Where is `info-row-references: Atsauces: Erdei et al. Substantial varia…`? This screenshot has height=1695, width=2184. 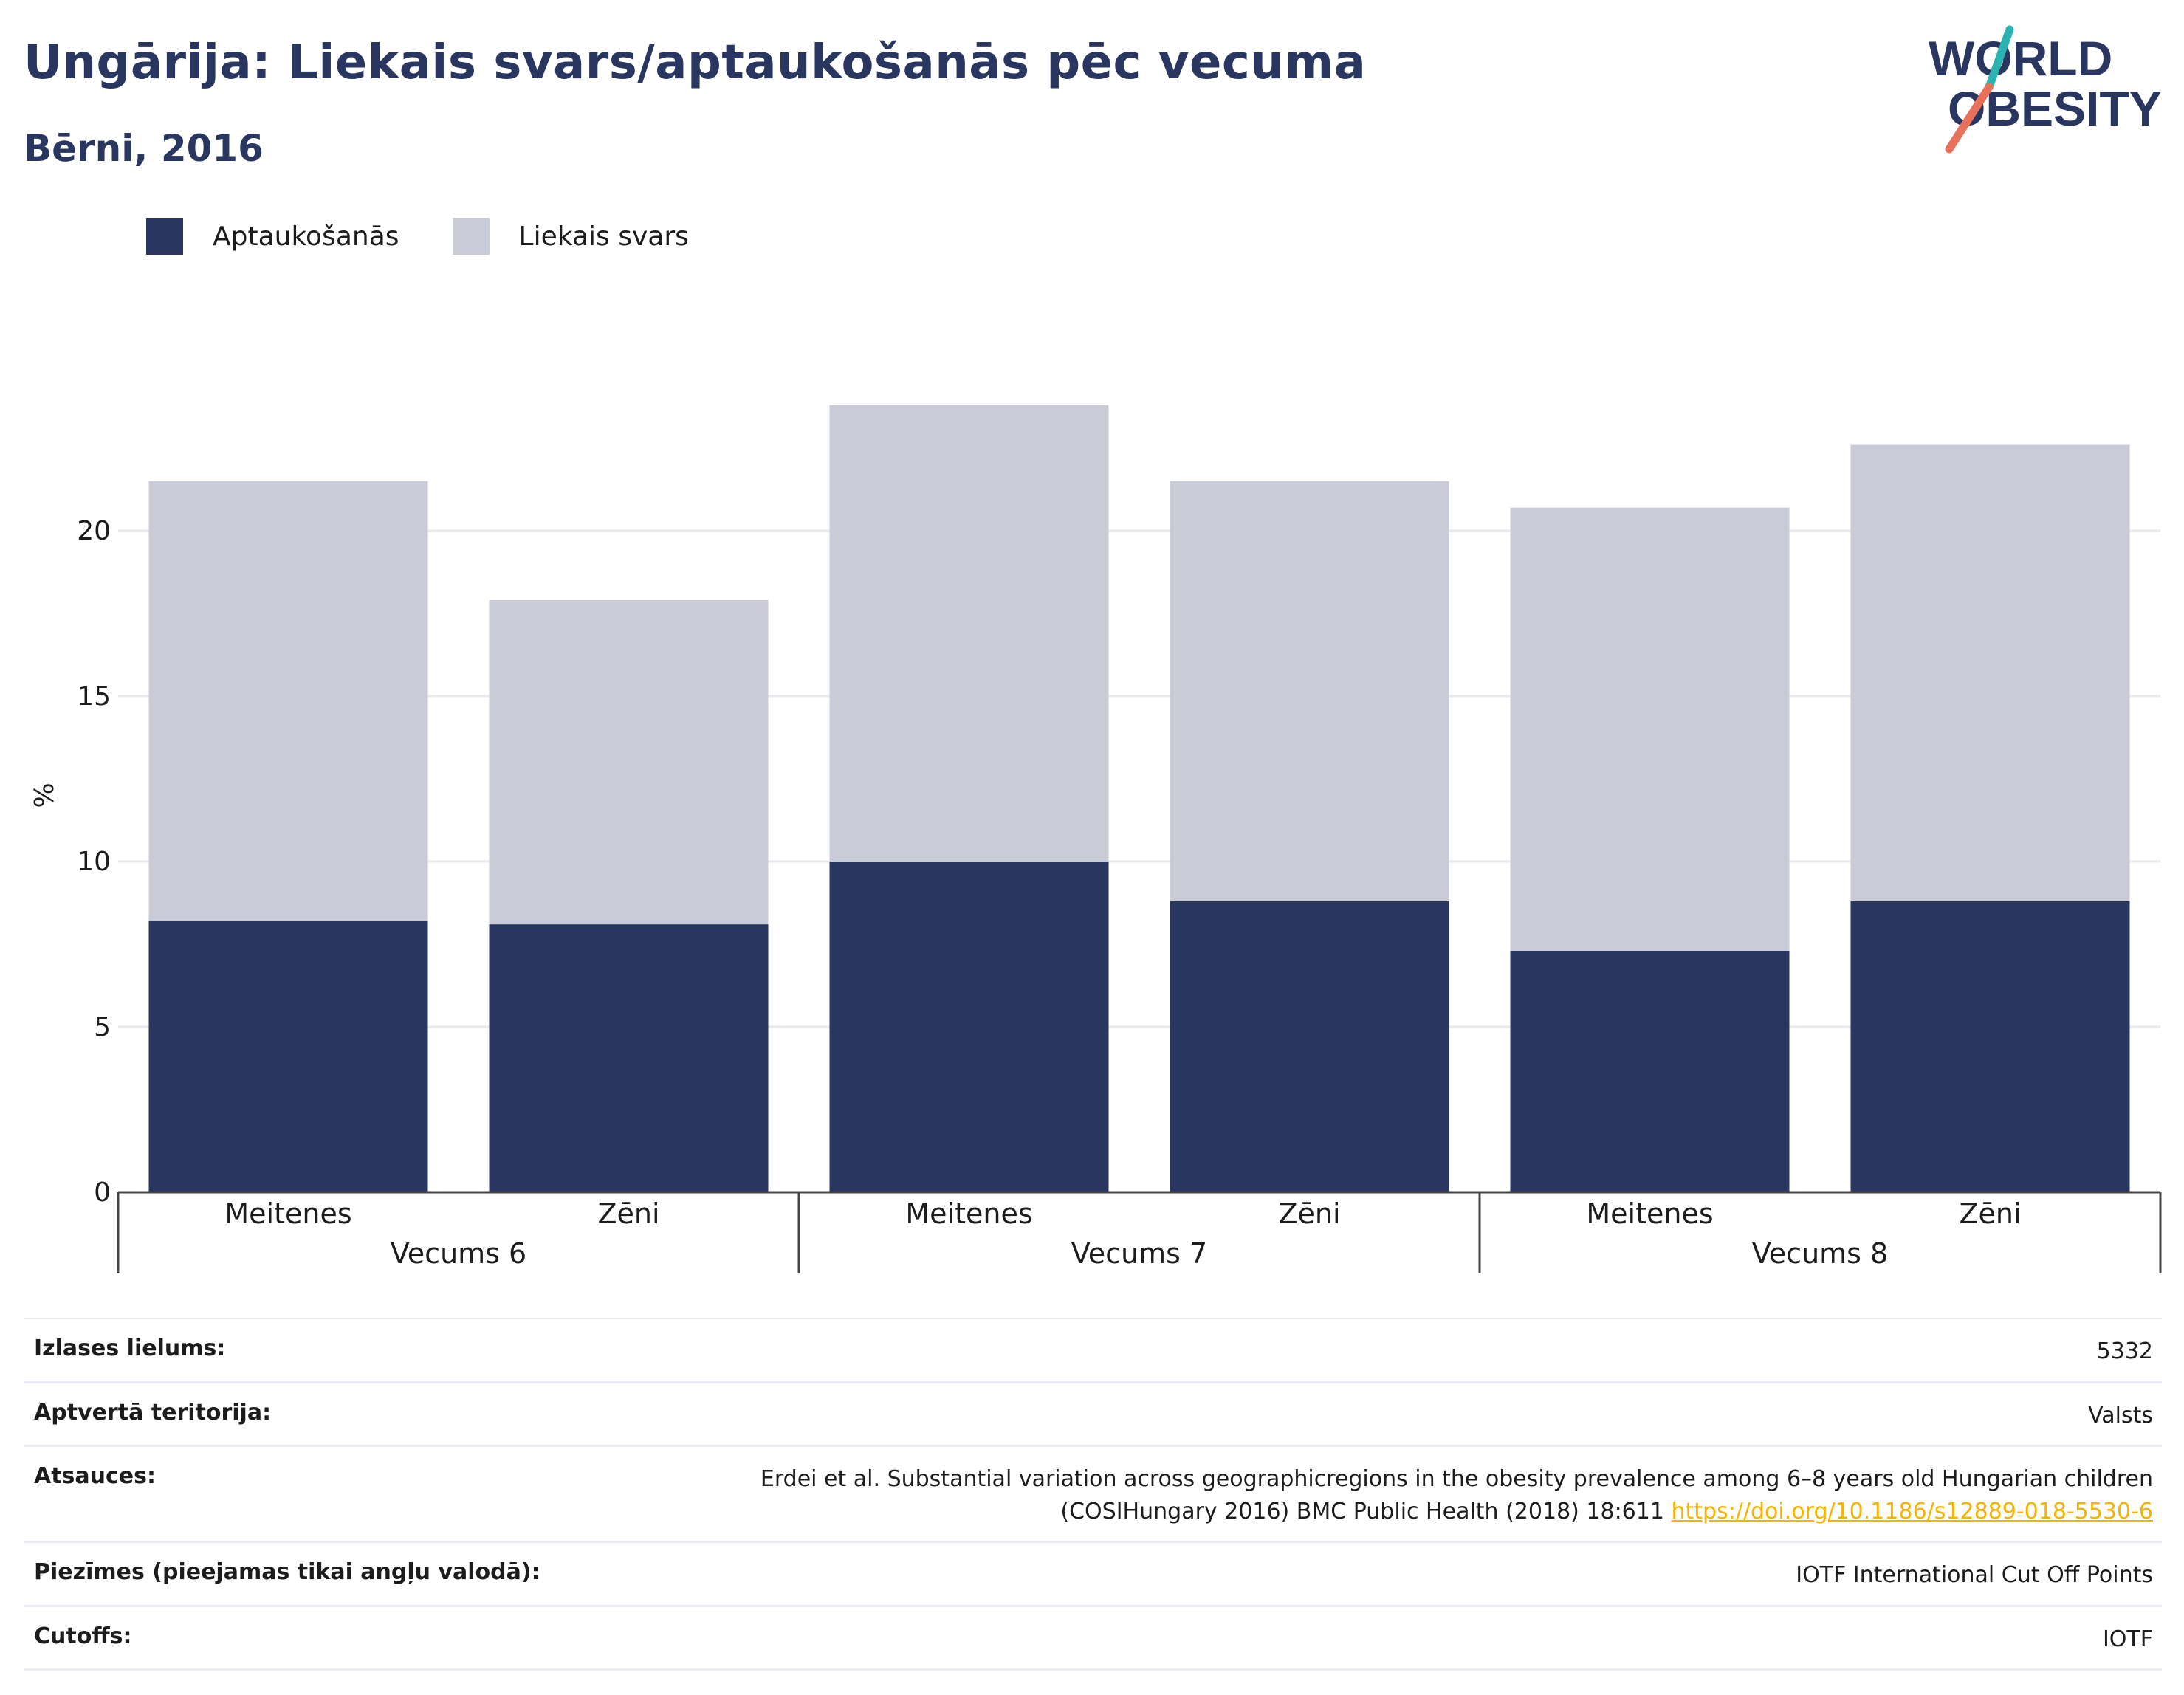 info-row-references: Atsauces: Erdei et al. Substantial varia… is located at coordinates (1093, 1495).